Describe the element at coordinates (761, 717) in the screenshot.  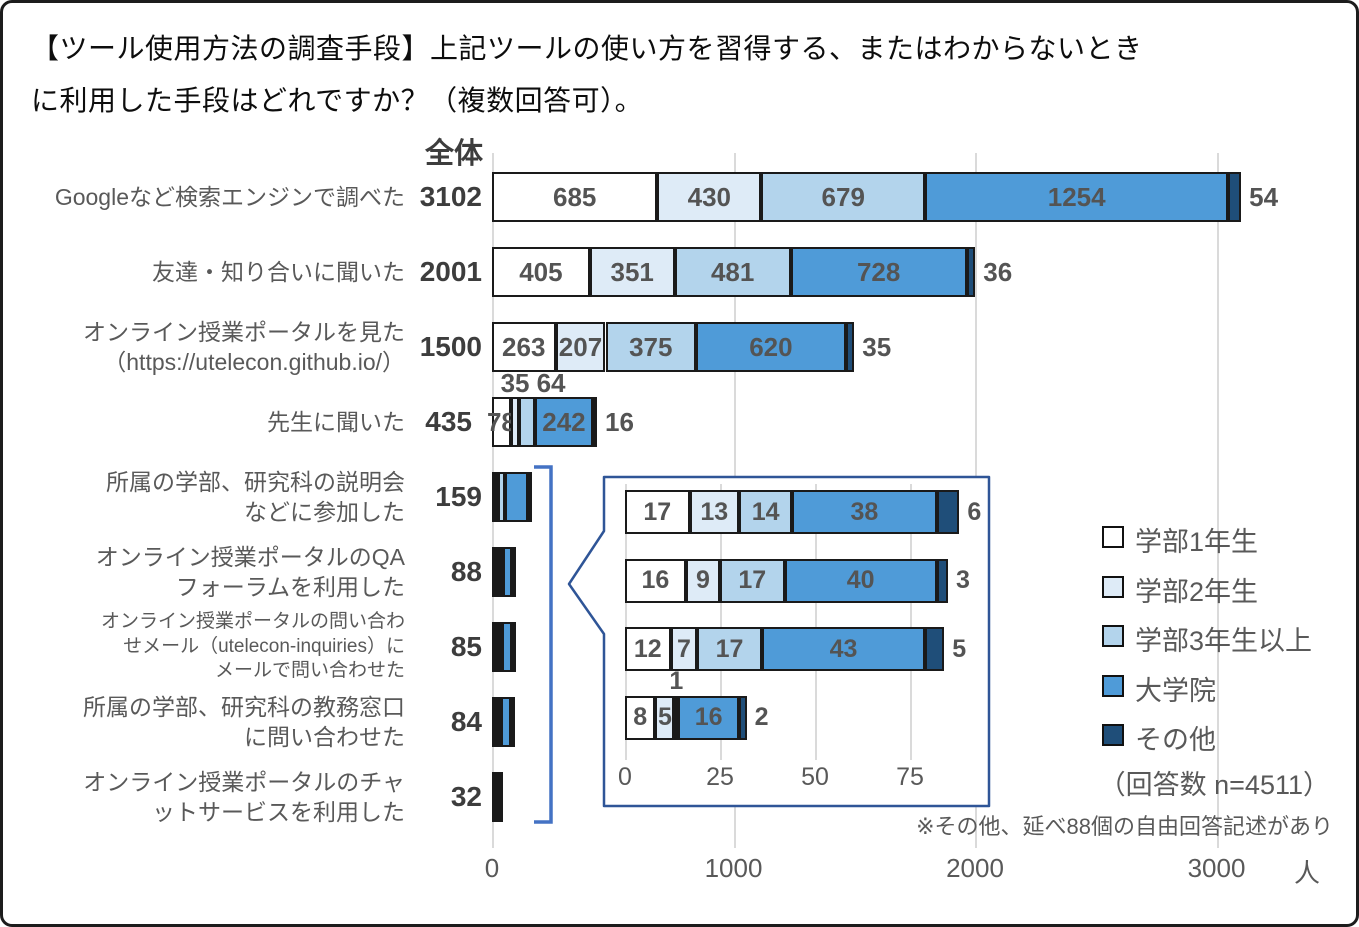
I see `bar-segment-label: 2` at that location.